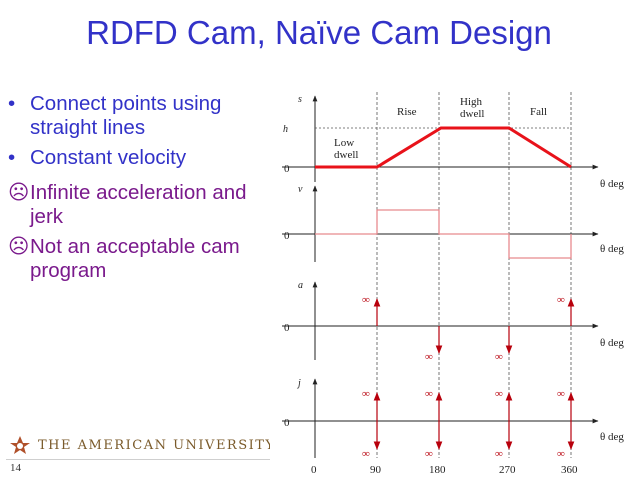  What do you see at coordinates (300, 189) in the screenshot?
I see `v-axis-label: v` at bounding box center [300, 189].